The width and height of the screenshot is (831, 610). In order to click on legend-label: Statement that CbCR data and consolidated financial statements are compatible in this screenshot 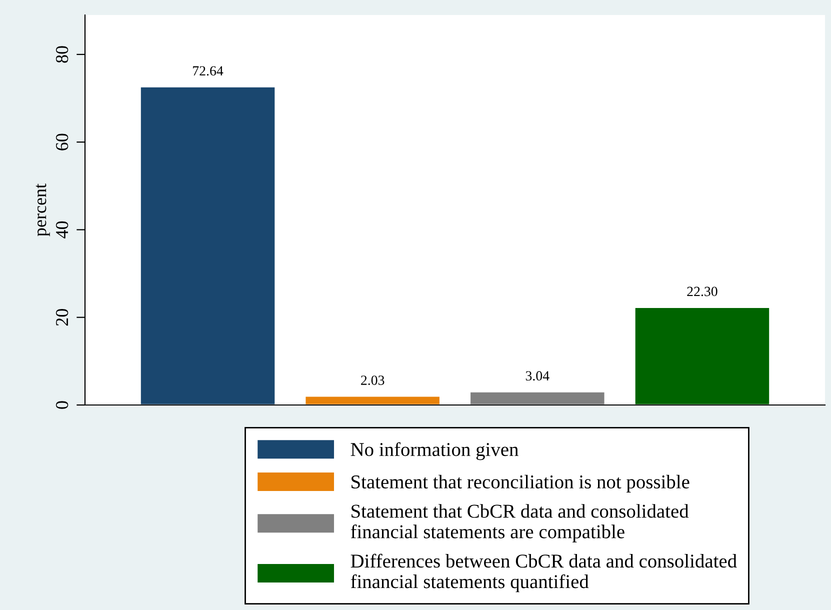, I will do `click(519, 523)`.